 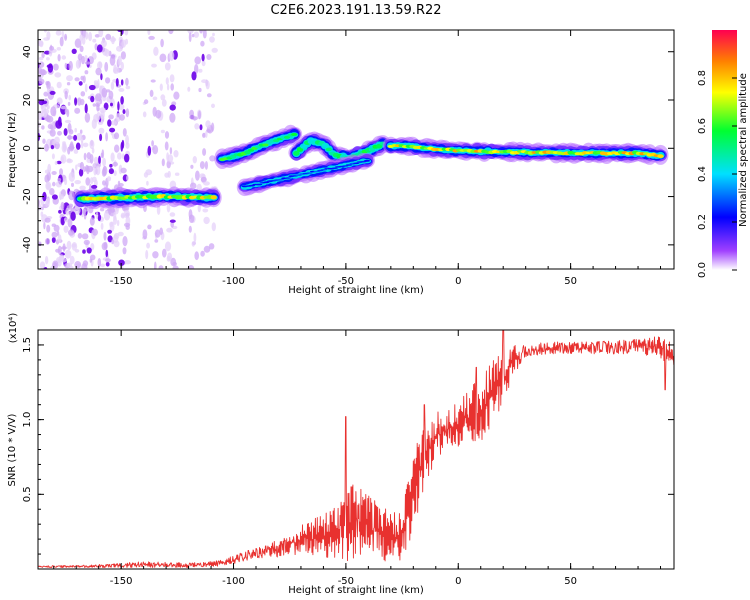 I want to click on y-tick-label: 0, so click(x=27, y=148).